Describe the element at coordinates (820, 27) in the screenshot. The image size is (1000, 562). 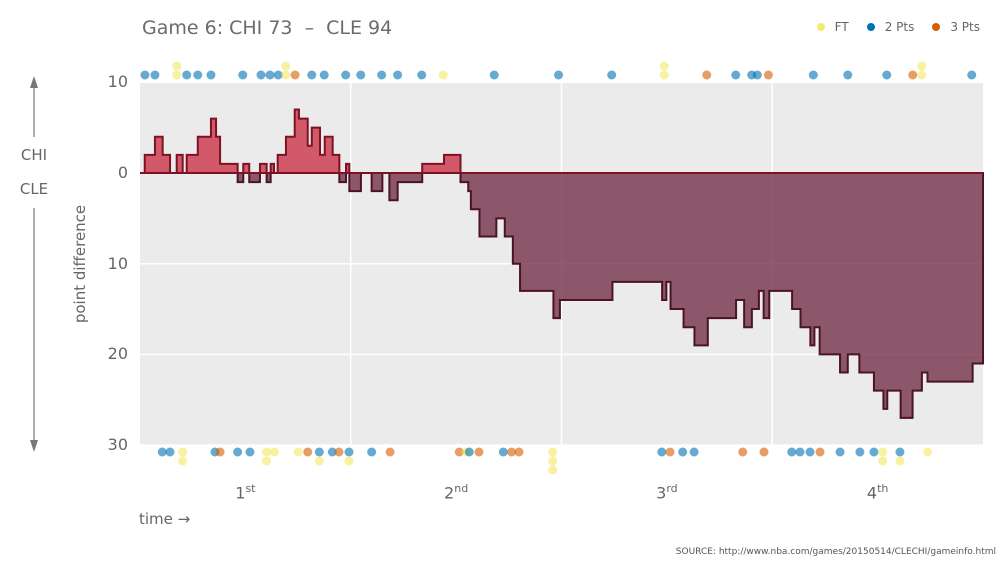
I see `ft-dot-icon` at that location.